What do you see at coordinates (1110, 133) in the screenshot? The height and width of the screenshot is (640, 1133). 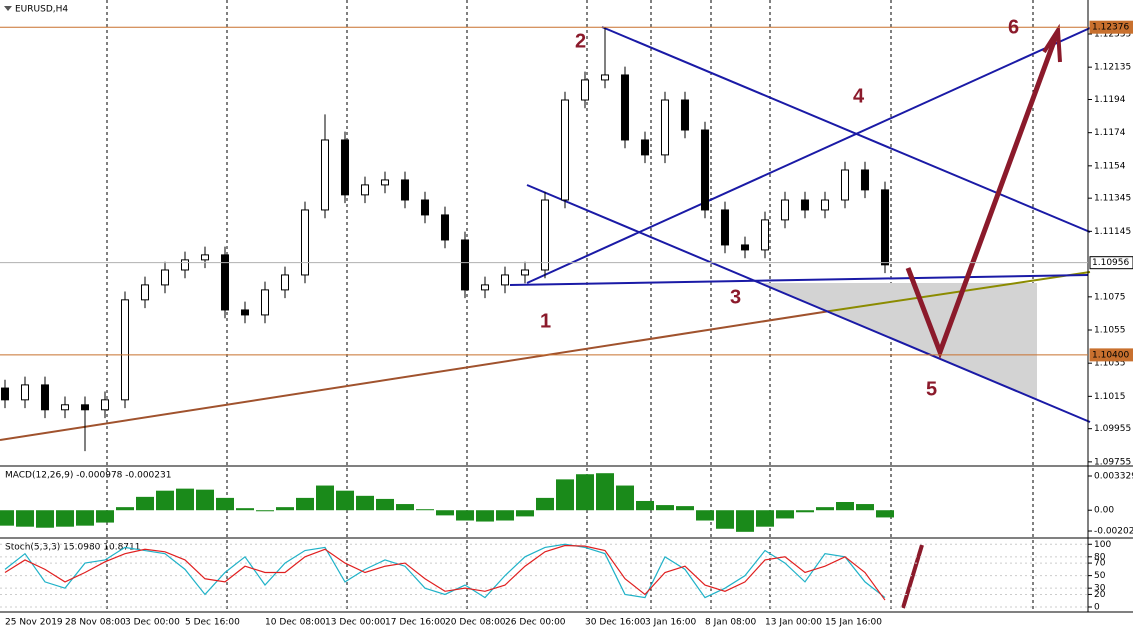 I see `y-tick-label: 1.1174` at bounding box center [1110, 133].